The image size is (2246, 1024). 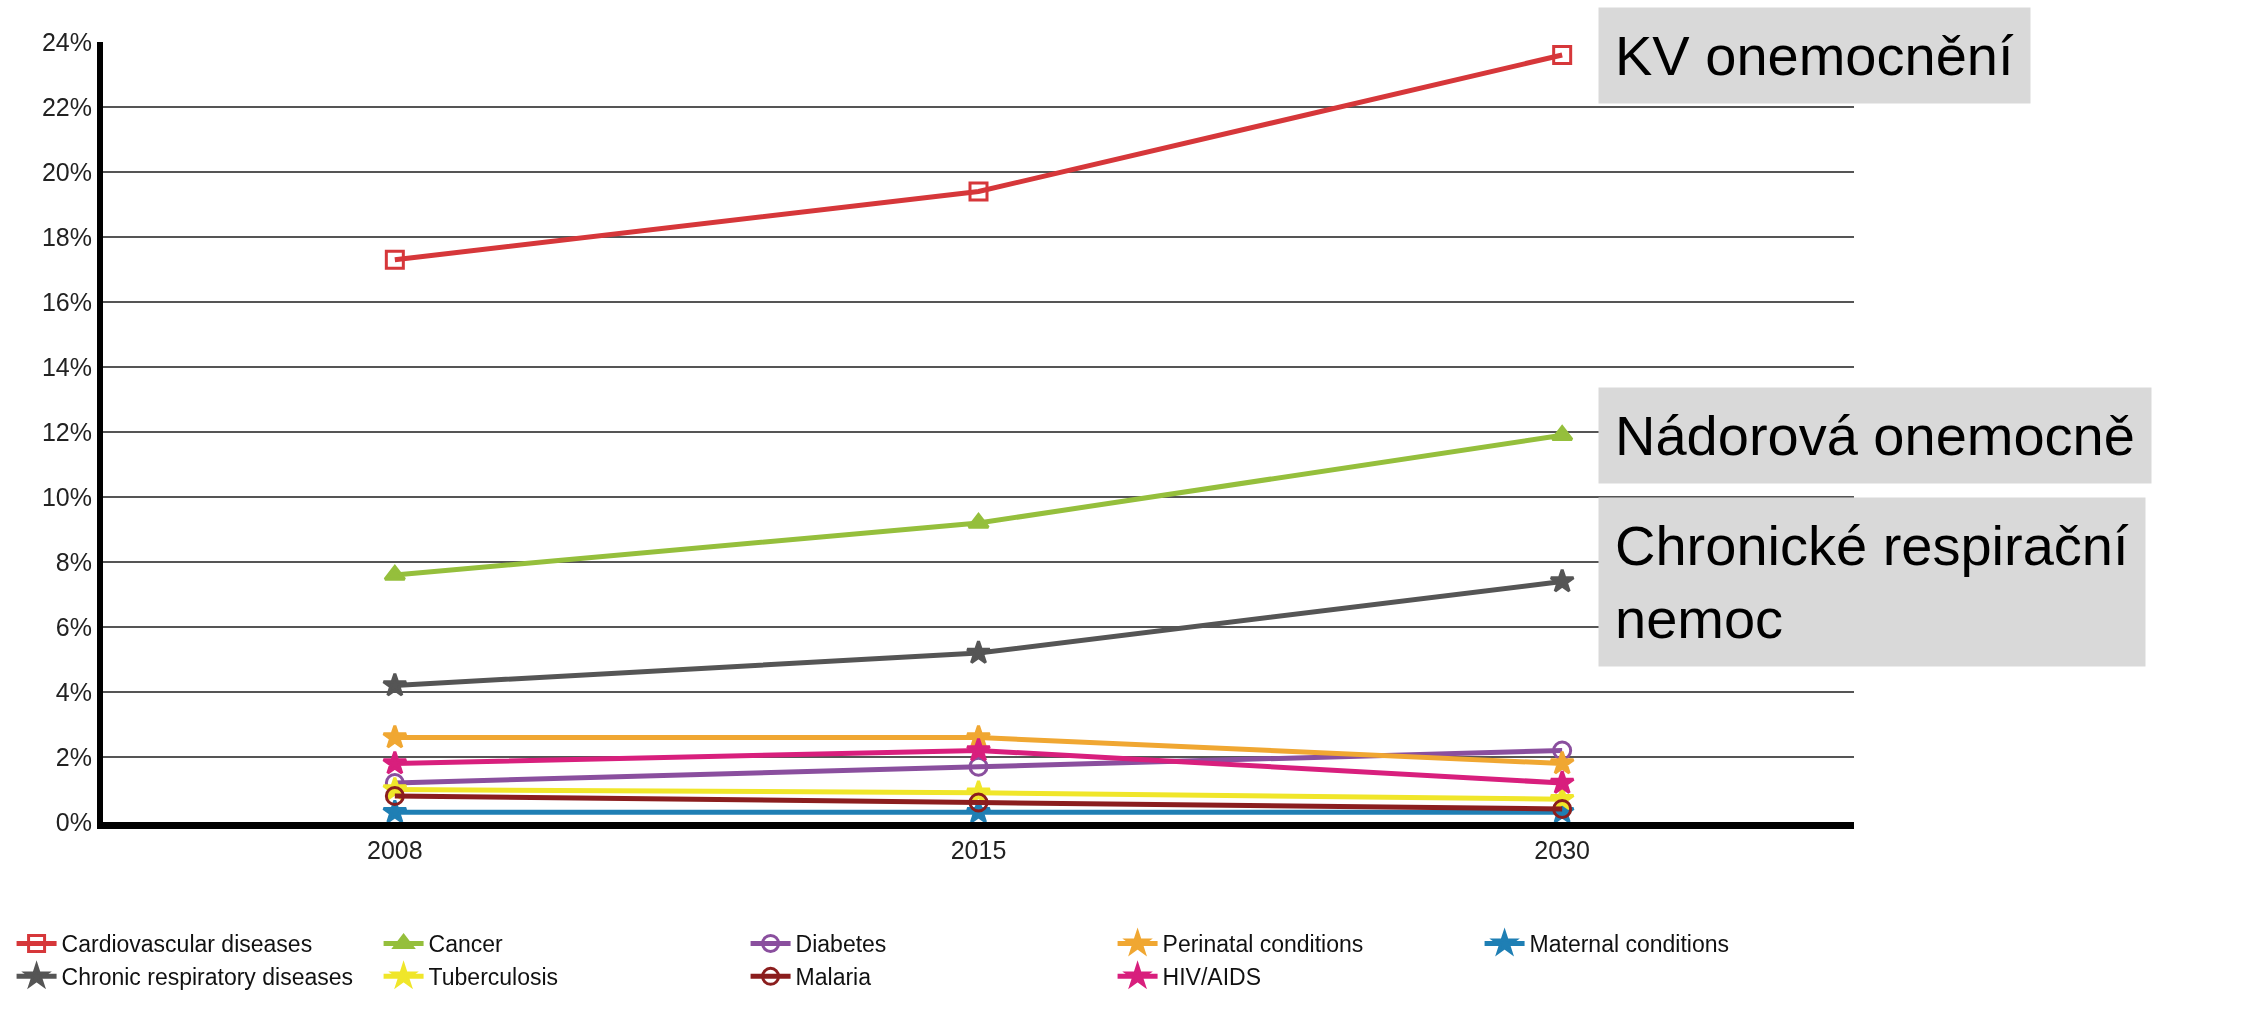 What do you see at coordinates (1875, 435) in the screenshot?
I see `annotation: Nádorová onemocně` at bounding box center [1875, 435].